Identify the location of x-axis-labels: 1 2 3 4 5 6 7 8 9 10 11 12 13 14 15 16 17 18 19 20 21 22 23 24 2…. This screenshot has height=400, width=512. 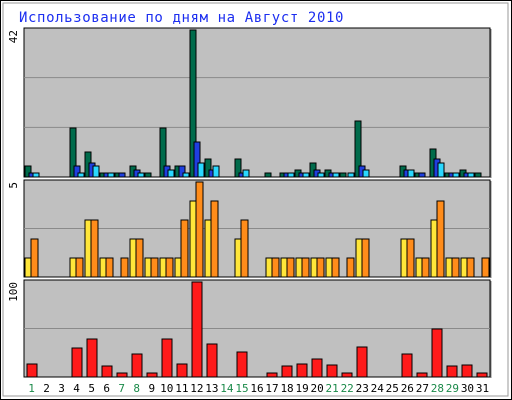
(258, 388).